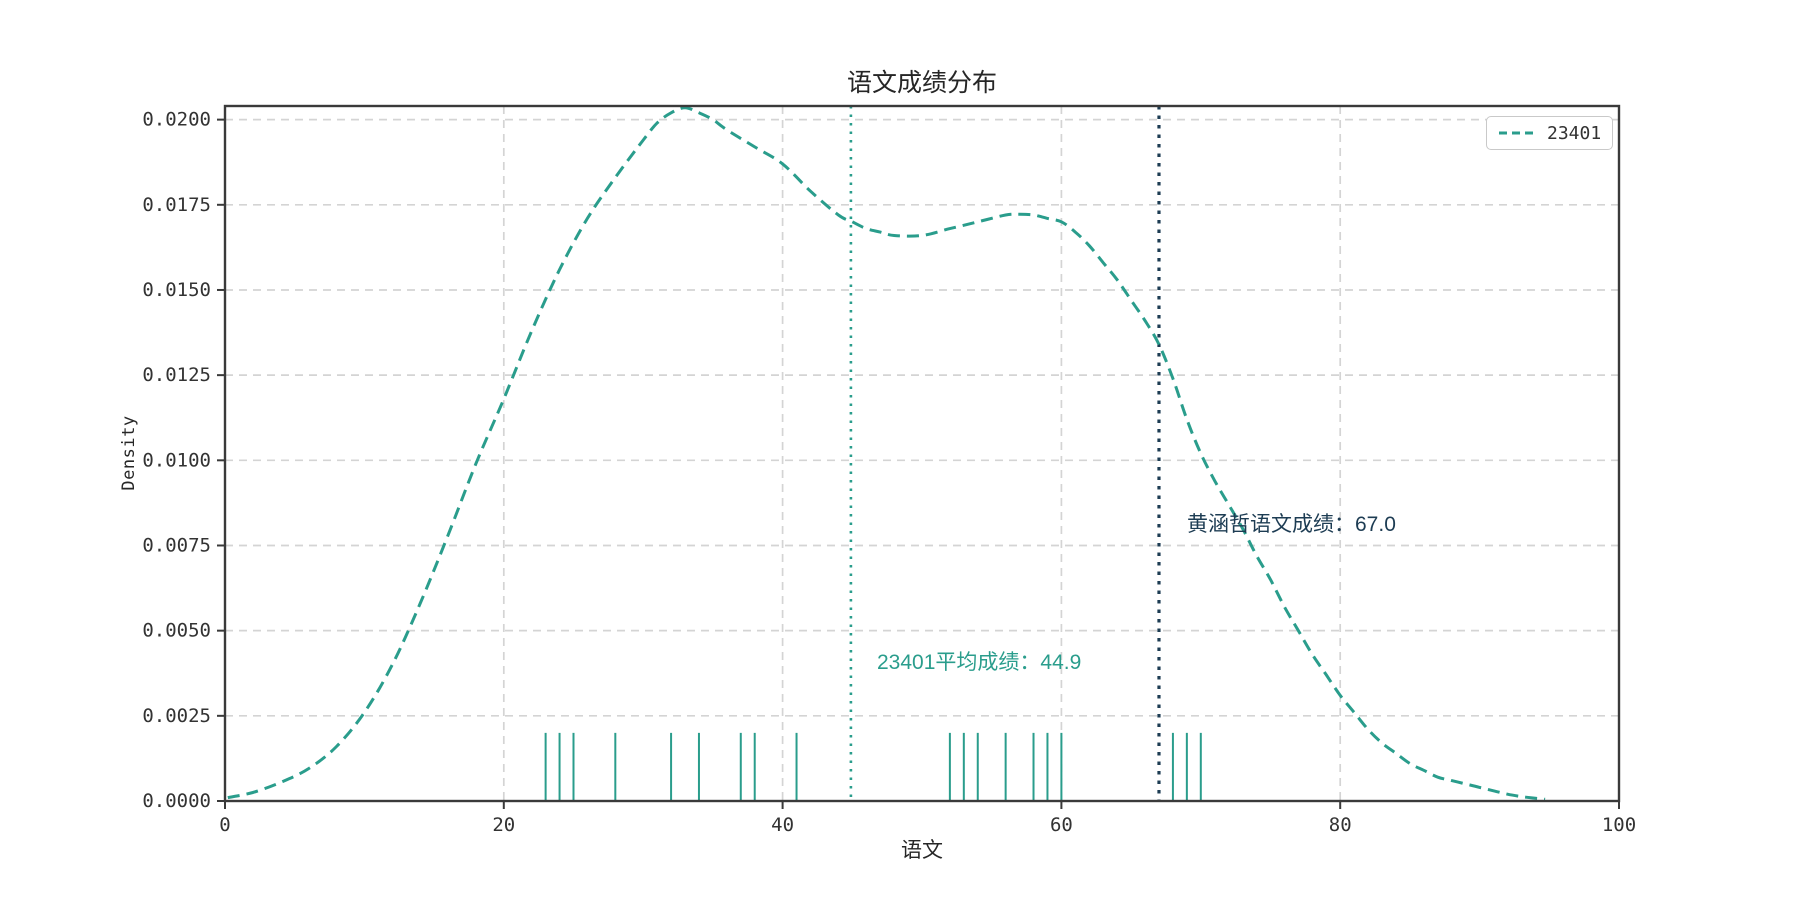 The height and width of the screenshot is (900, 1800). I want to click on y-tick-label: 0.0125, so click(176, 375).